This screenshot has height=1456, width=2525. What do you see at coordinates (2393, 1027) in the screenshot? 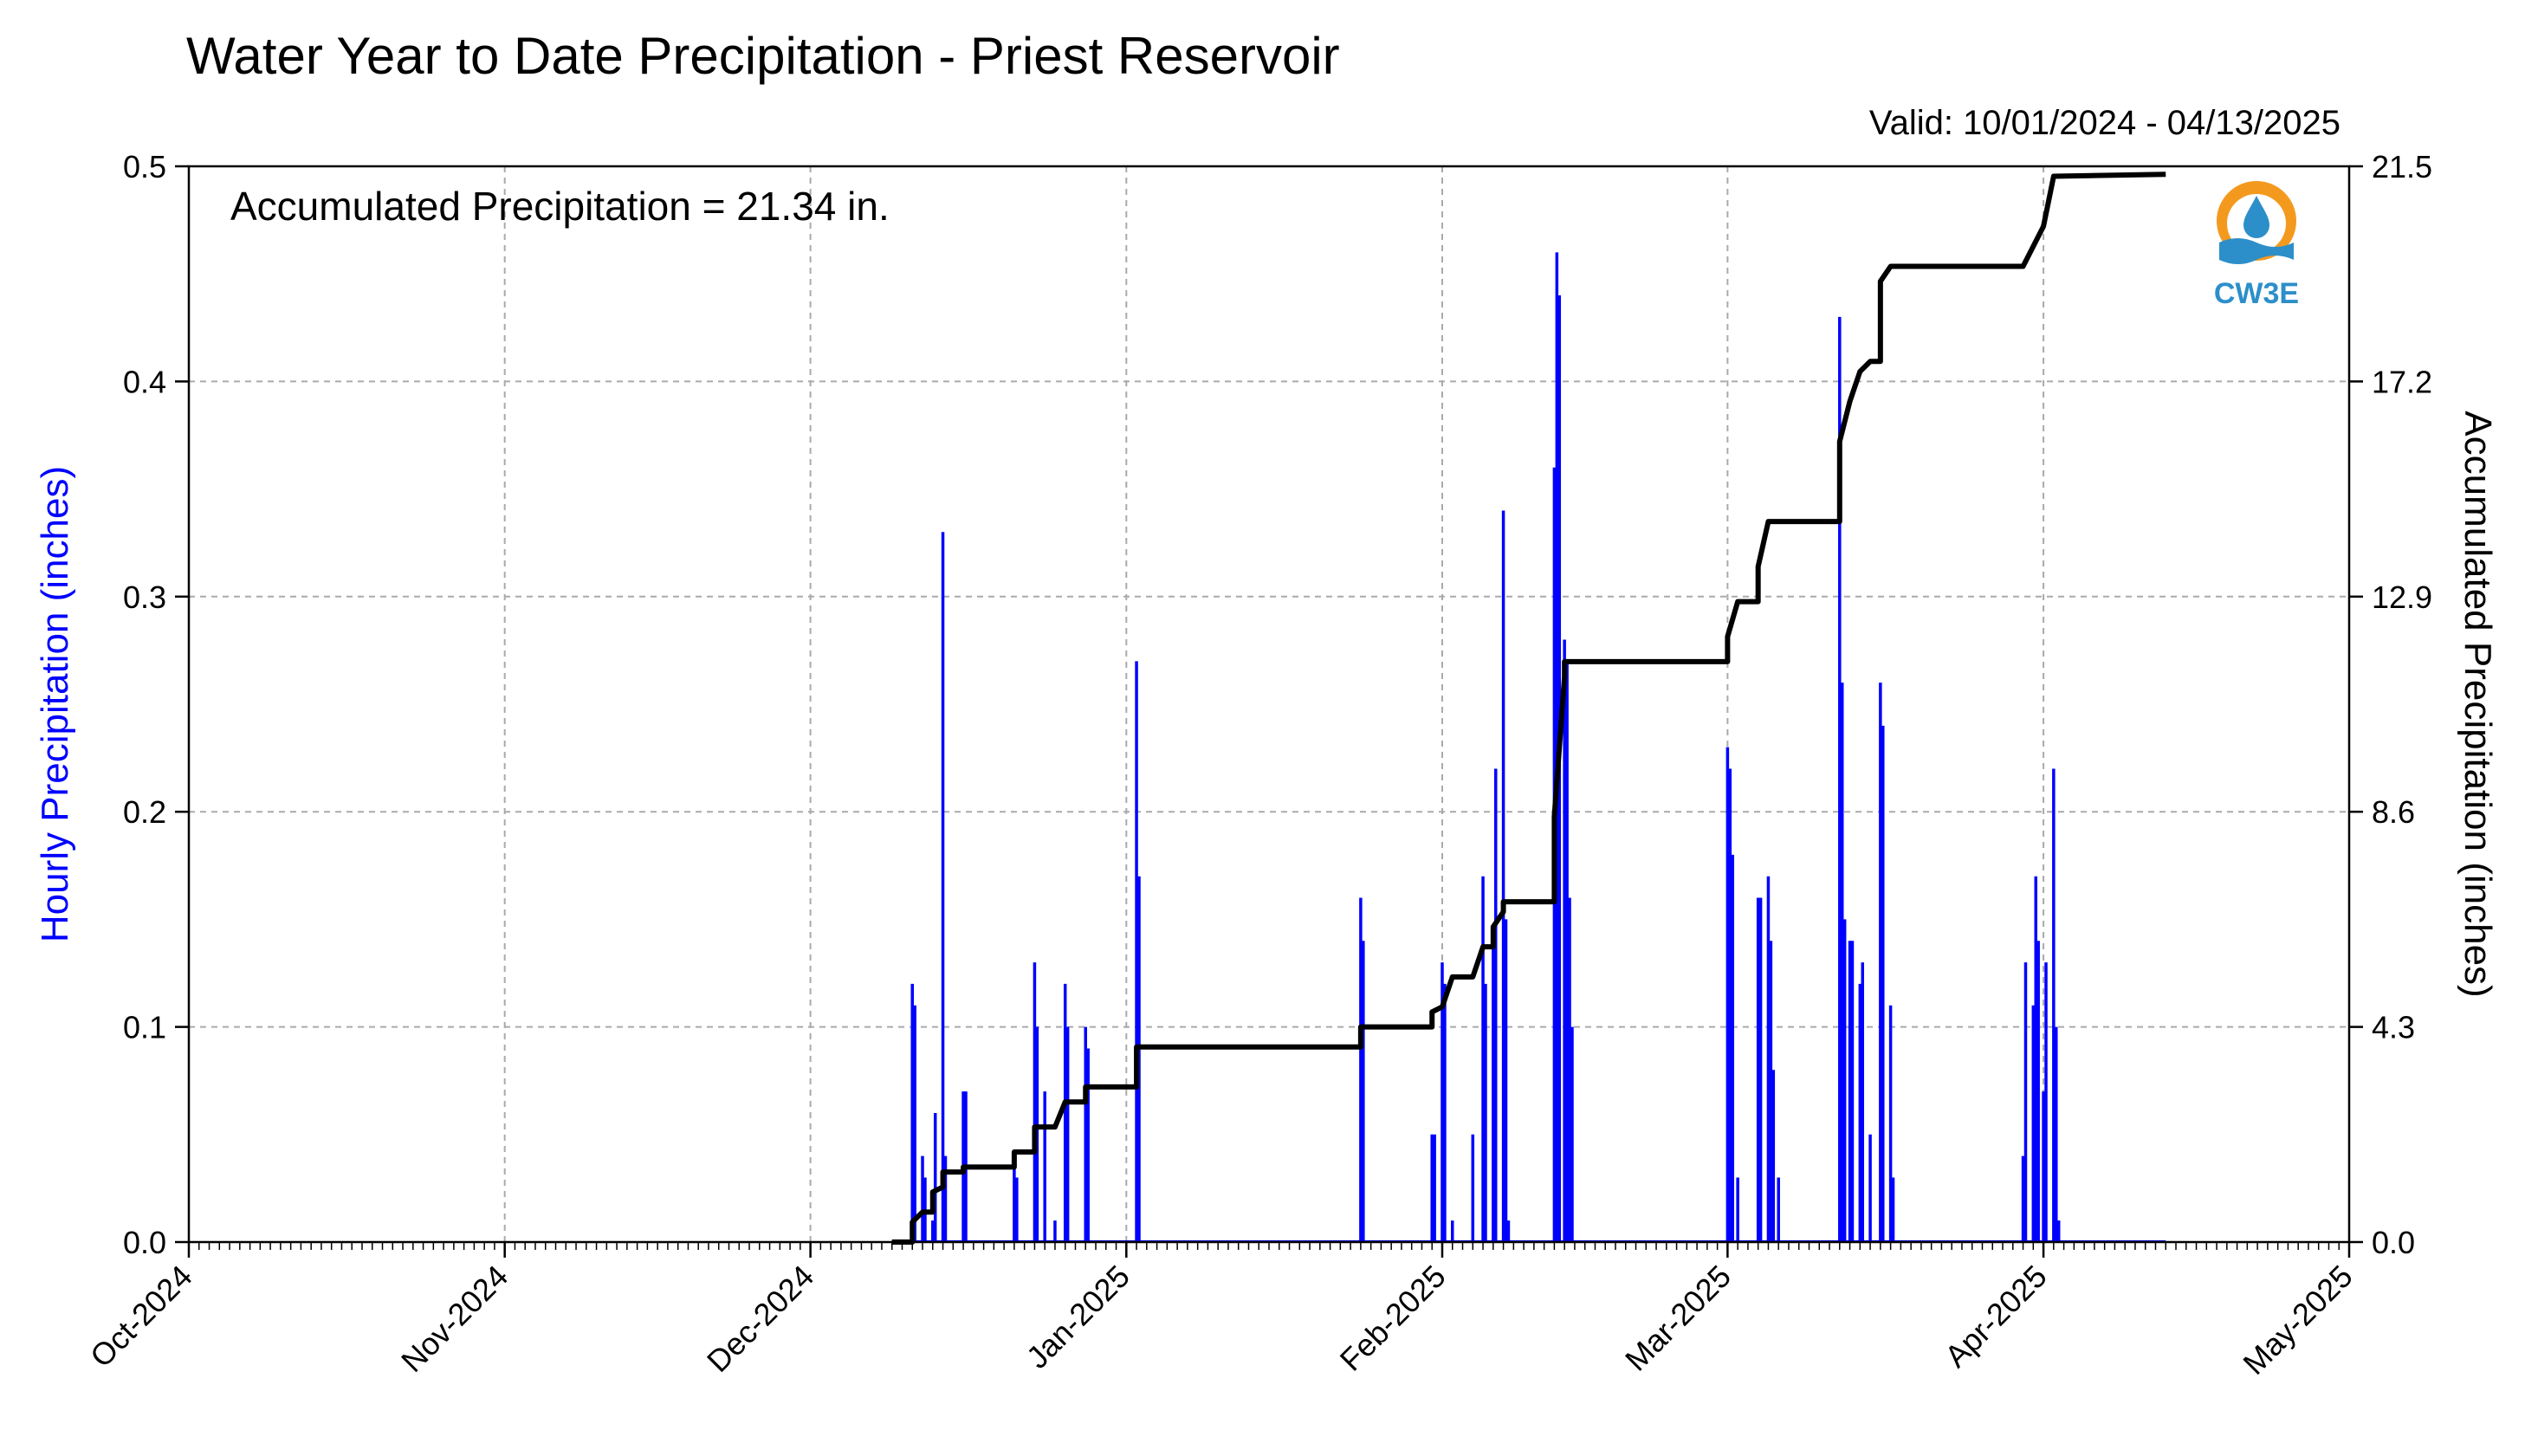
I see `right-y-tick-label: 4.3` at bounding box center [2393, 1027].